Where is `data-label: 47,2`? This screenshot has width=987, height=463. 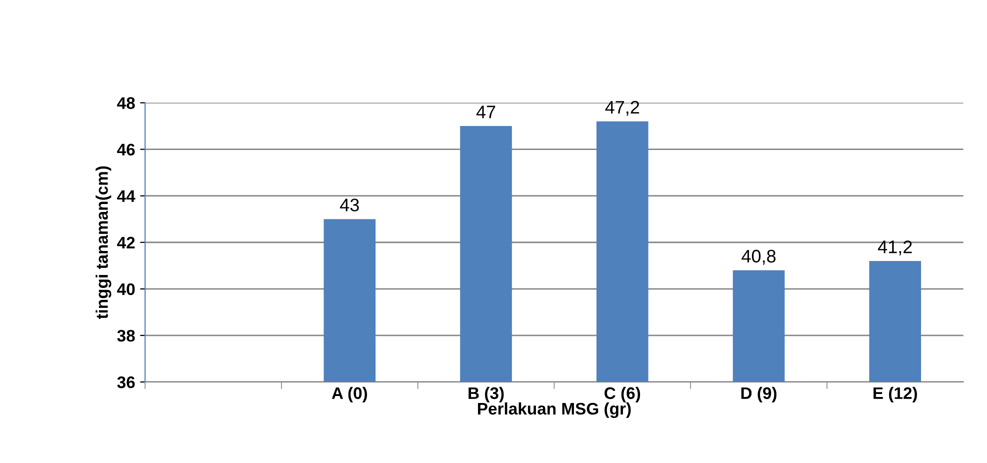 data-label: 47,2 is located at coordinates (622, 108).